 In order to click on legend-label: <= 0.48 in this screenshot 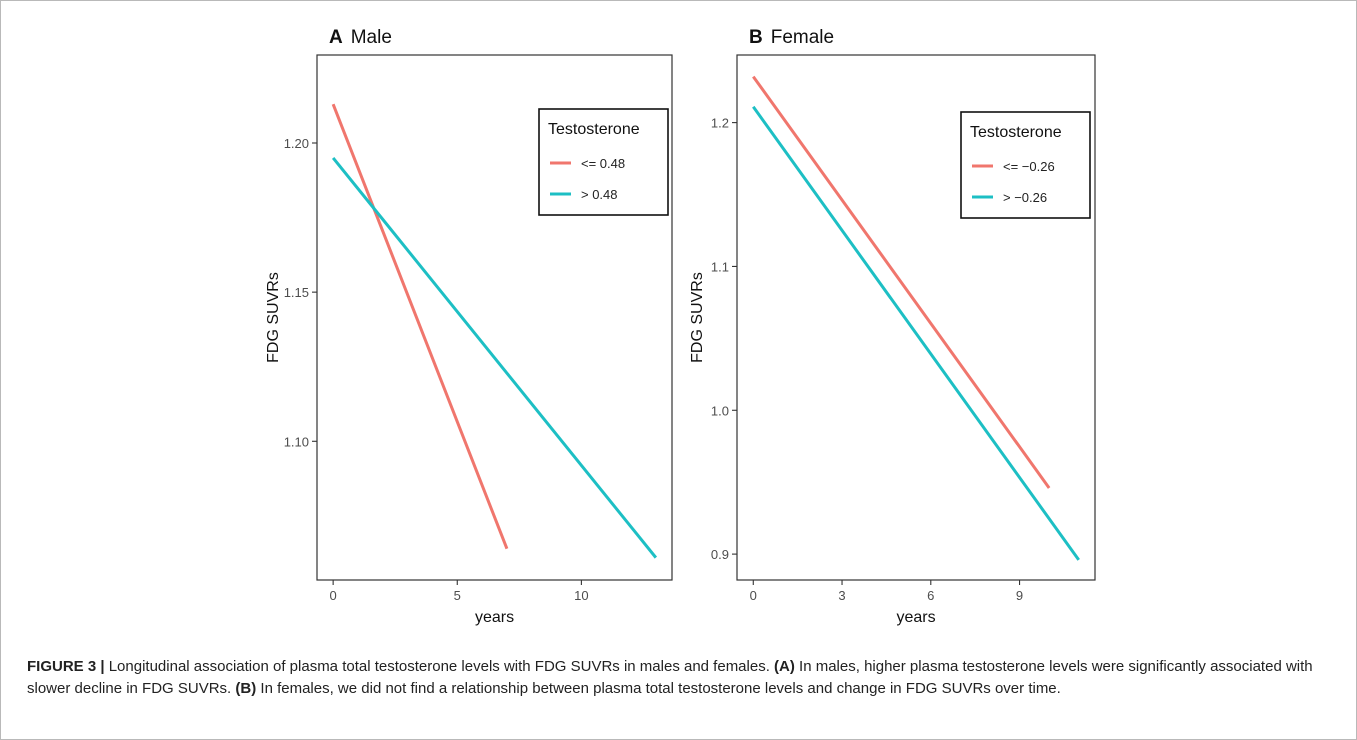, I will do `click(603, 163)`.